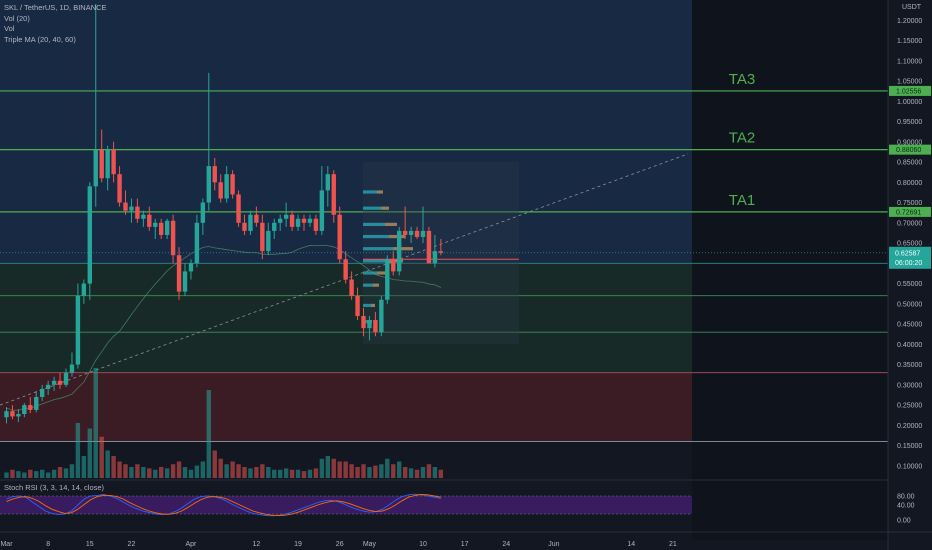 This screenshot has width=932, height=550. What do you see at coordinates (191, 544) in the screenshot?
I see `x-tick-label: Apr` at bounding box center [191, 544].